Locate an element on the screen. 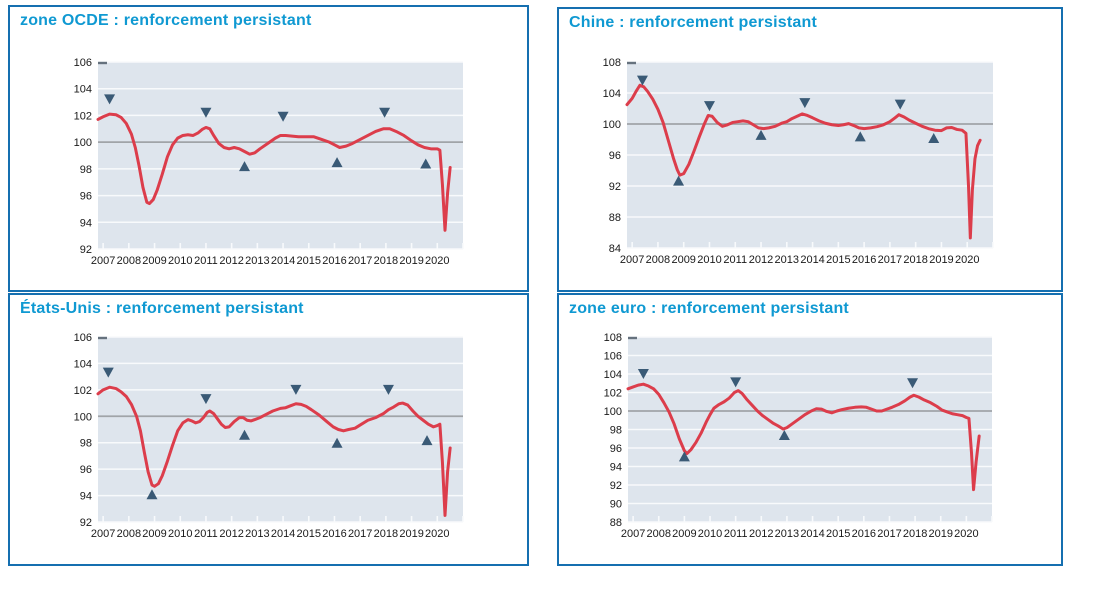 This screenshot has width=1111, height=605. y-axis-label: 90 is located at coordinates (616, 505).